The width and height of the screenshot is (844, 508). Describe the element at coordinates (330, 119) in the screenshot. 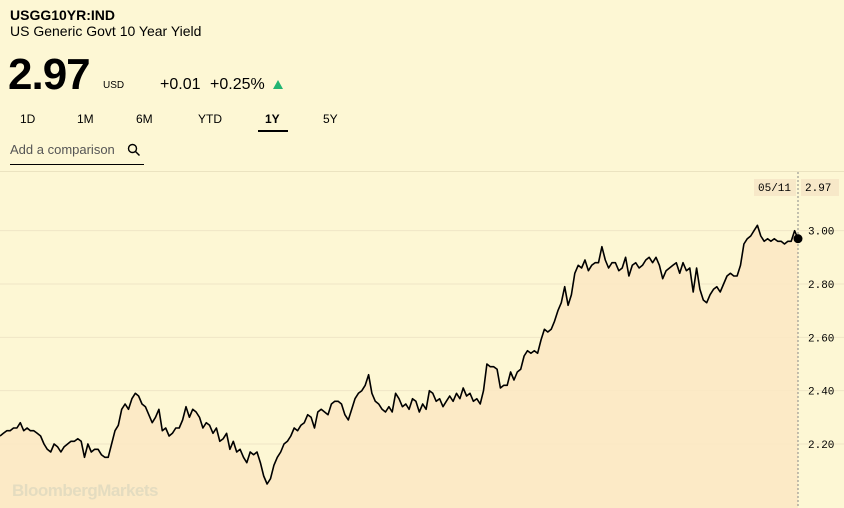

I see `tab-5y: 5Y` at that location.